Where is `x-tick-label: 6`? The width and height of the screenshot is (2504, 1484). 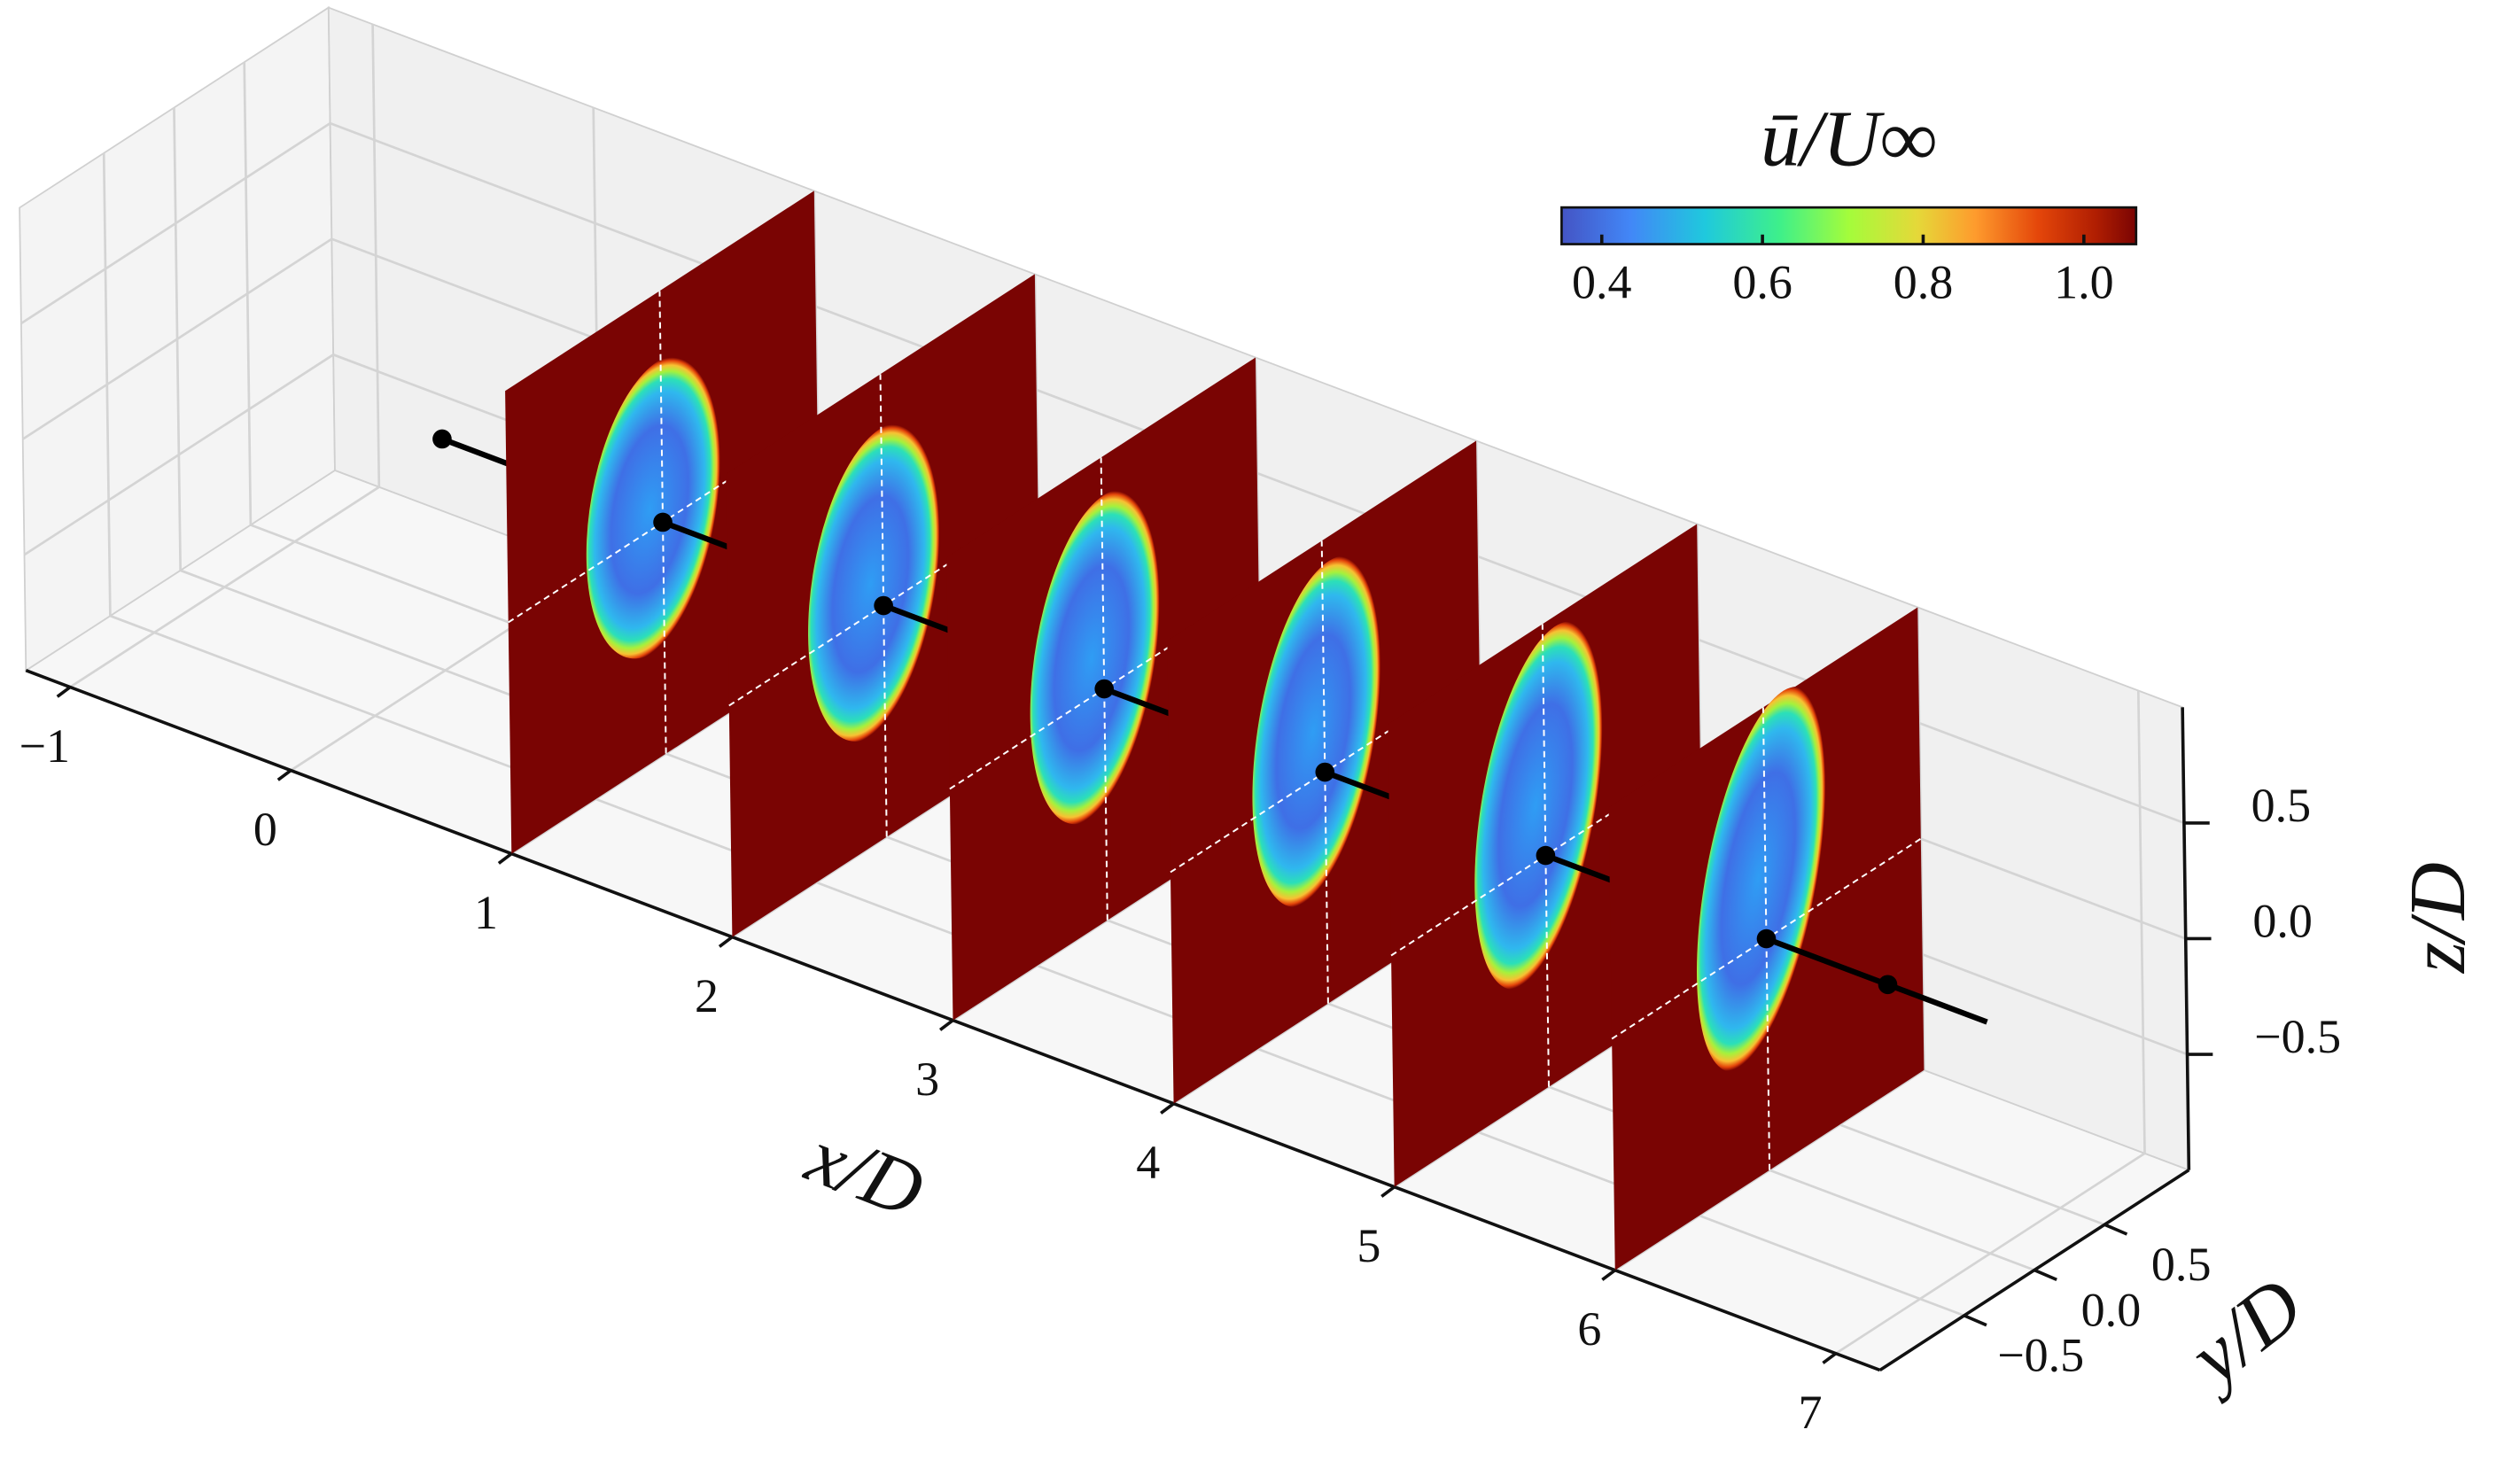
x-tick-label: 6 is located at coordinates (1589, 1329).